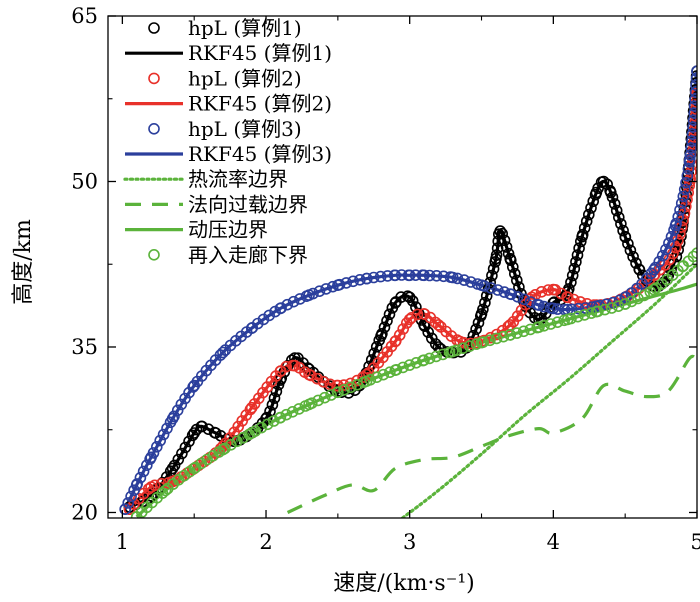  Describe the element at coordinates (154, 255) in the screenshot. I see `legend-marker` at that location.